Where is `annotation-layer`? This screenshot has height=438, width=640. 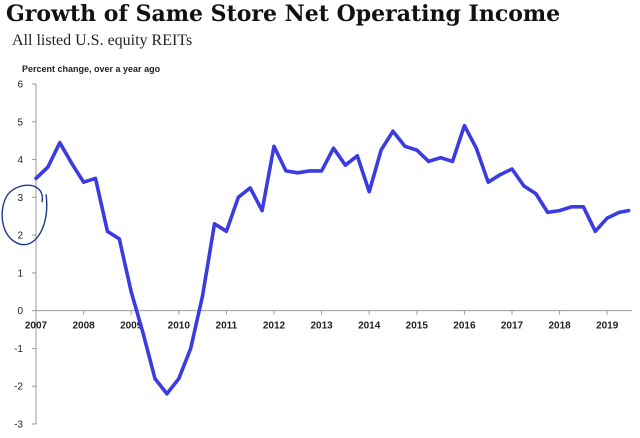 annotation-layer is located at coordinates (24, 215).